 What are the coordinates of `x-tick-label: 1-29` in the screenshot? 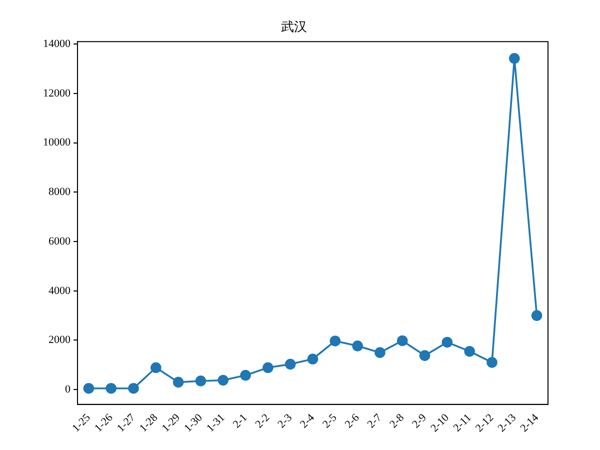 It's located at (171, 423).